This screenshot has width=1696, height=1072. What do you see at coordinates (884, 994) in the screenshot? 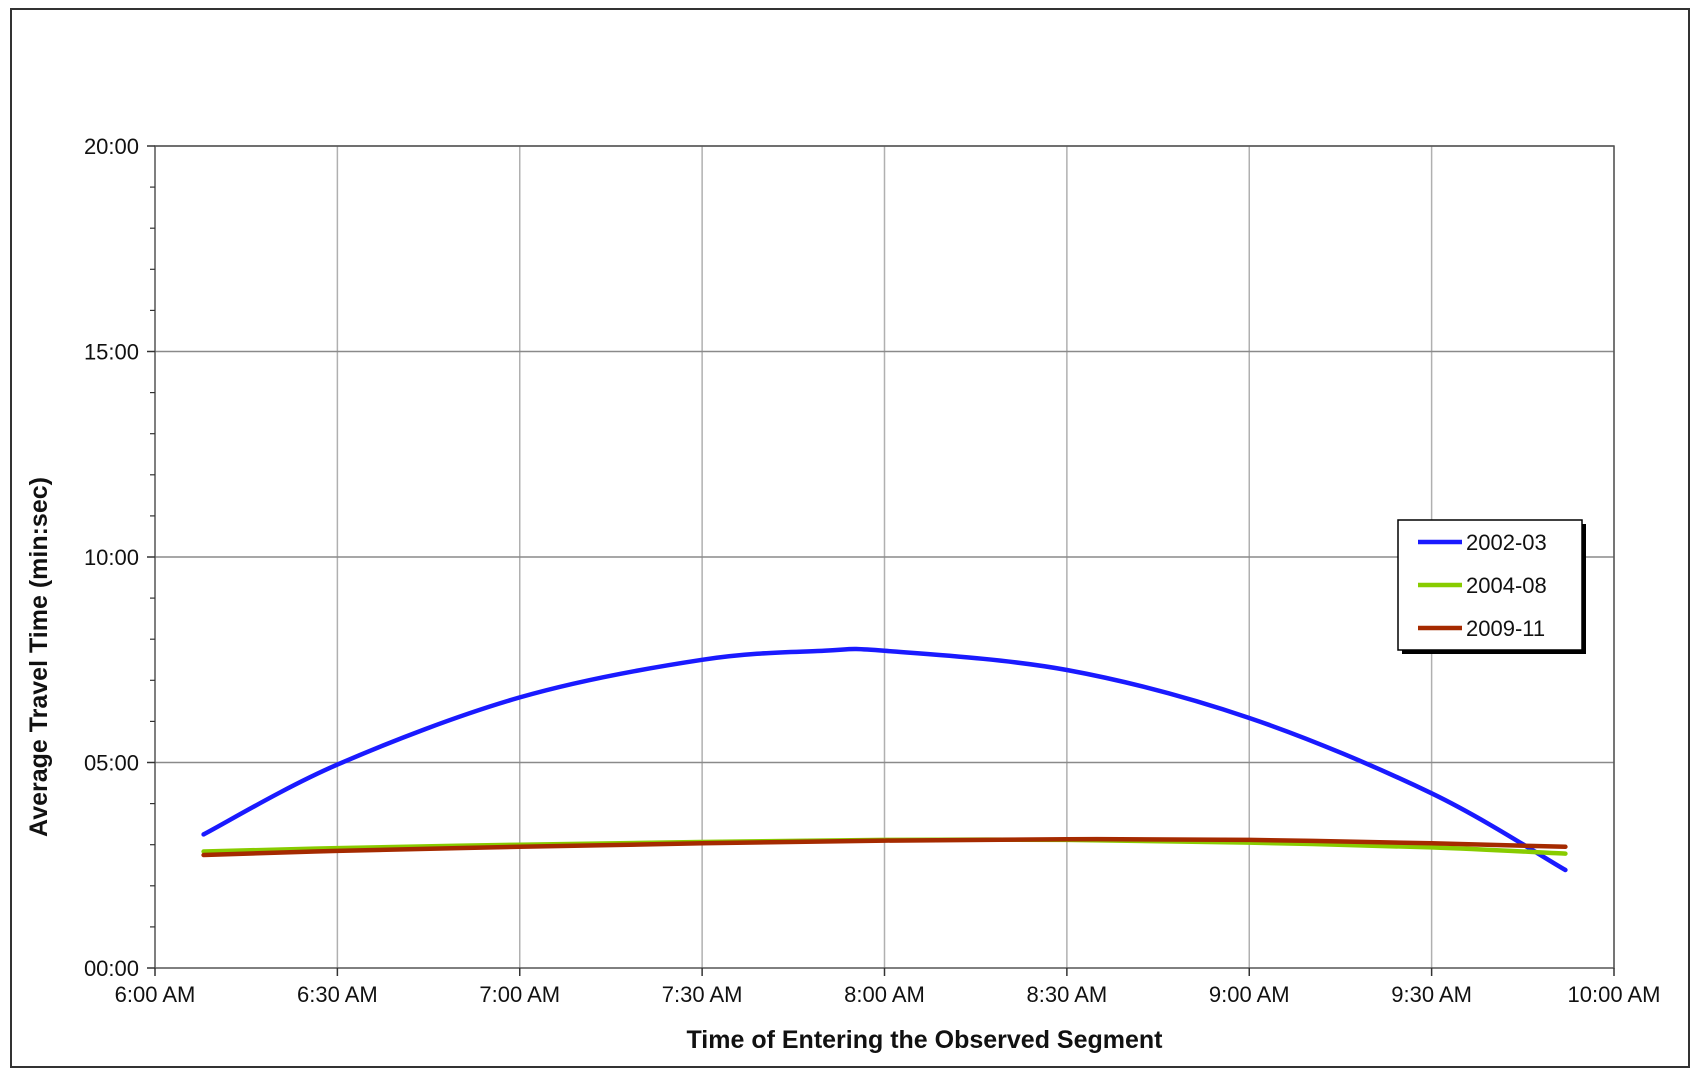
I see `x-tick-label: 8:00 AM` at bounding box center [884, 994].